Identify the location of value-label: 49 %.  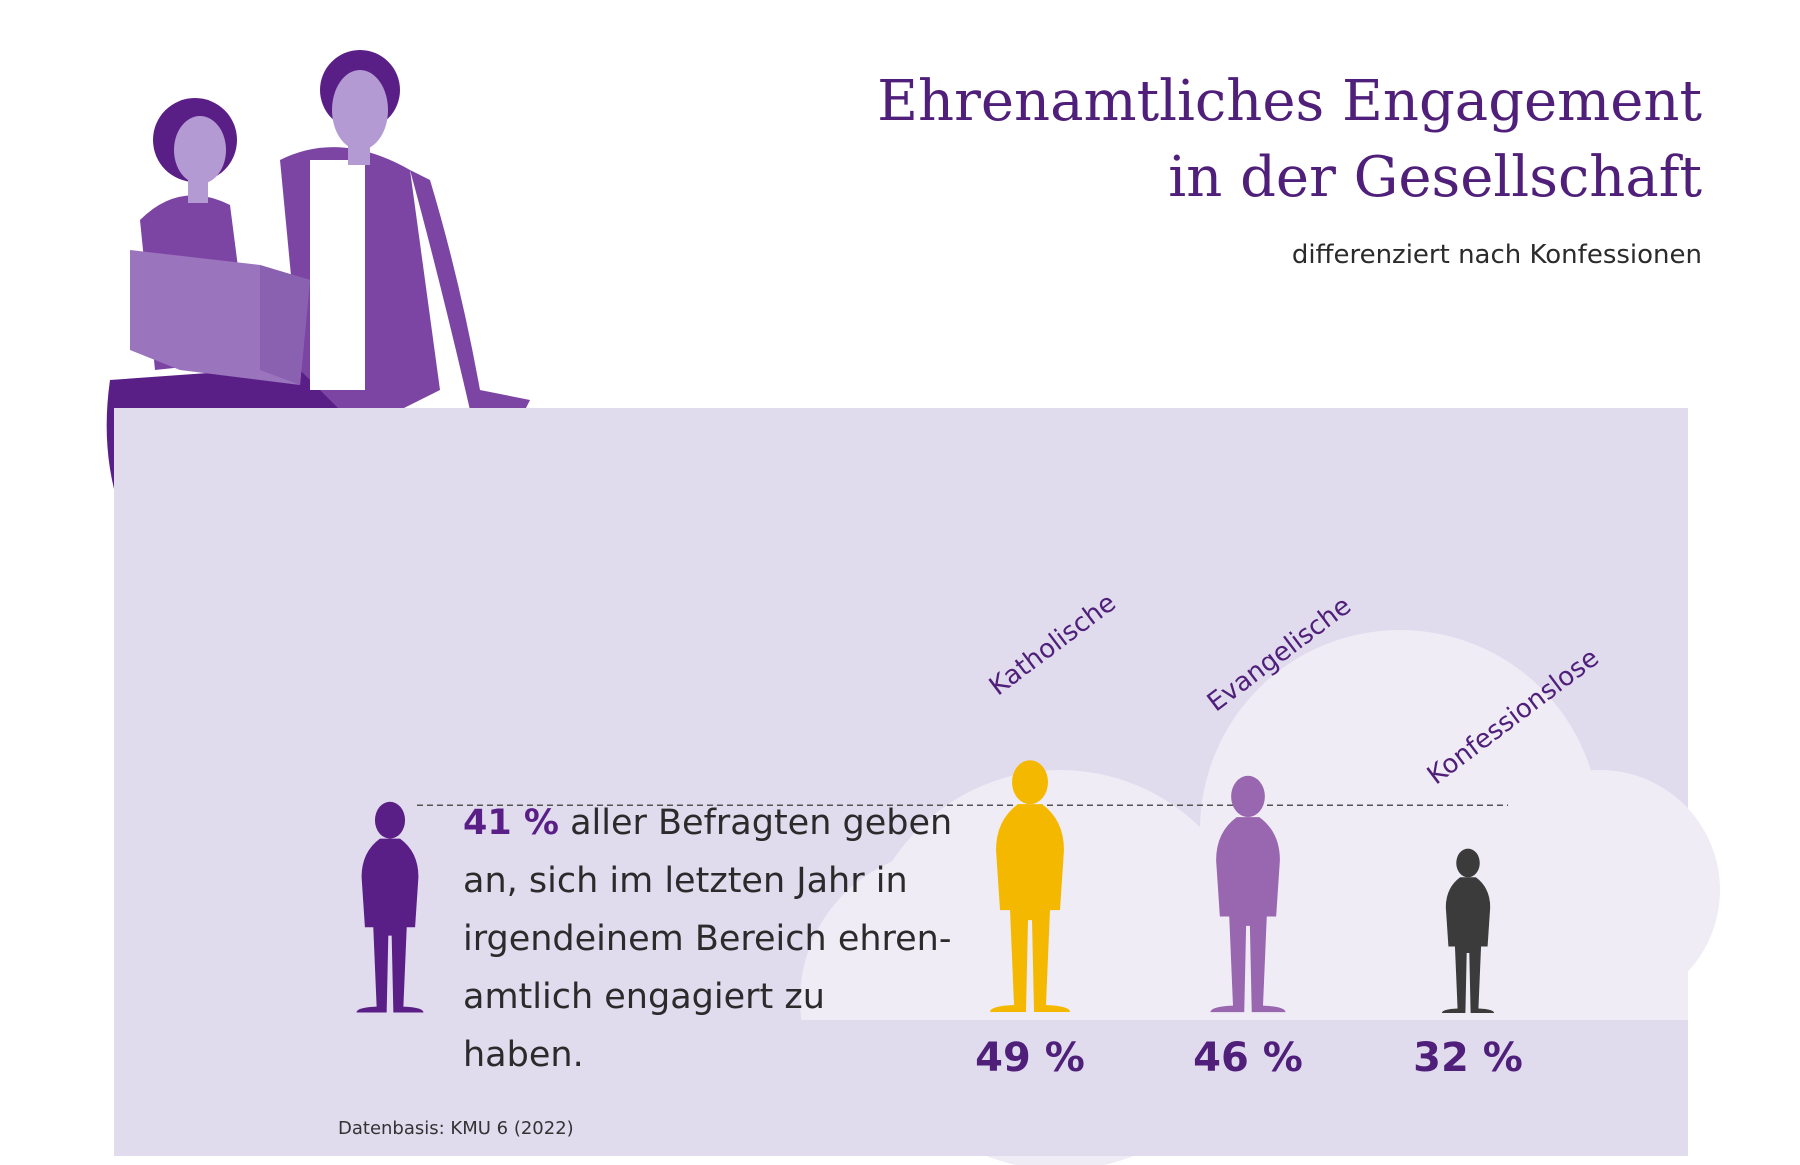
(1030, 1058).